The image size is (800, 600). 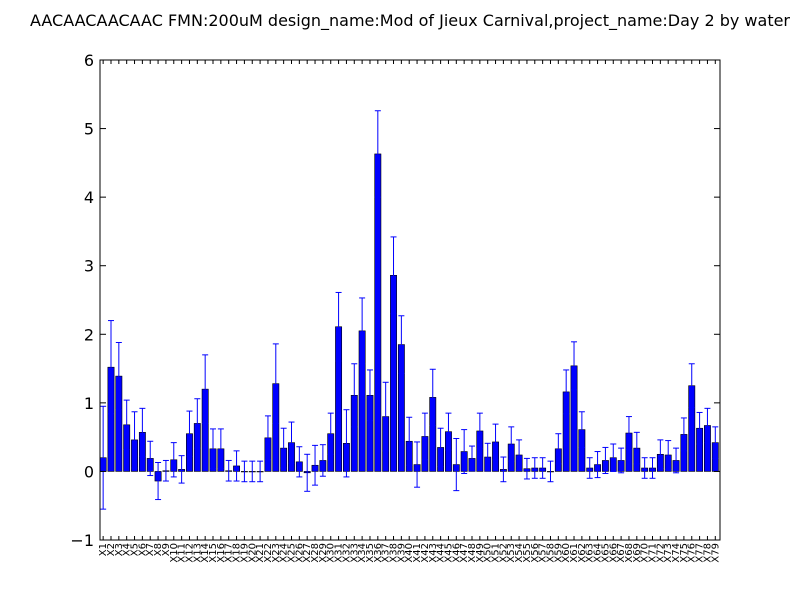 I want to click on x-tick-label: X32, so click(x=346, y=553).